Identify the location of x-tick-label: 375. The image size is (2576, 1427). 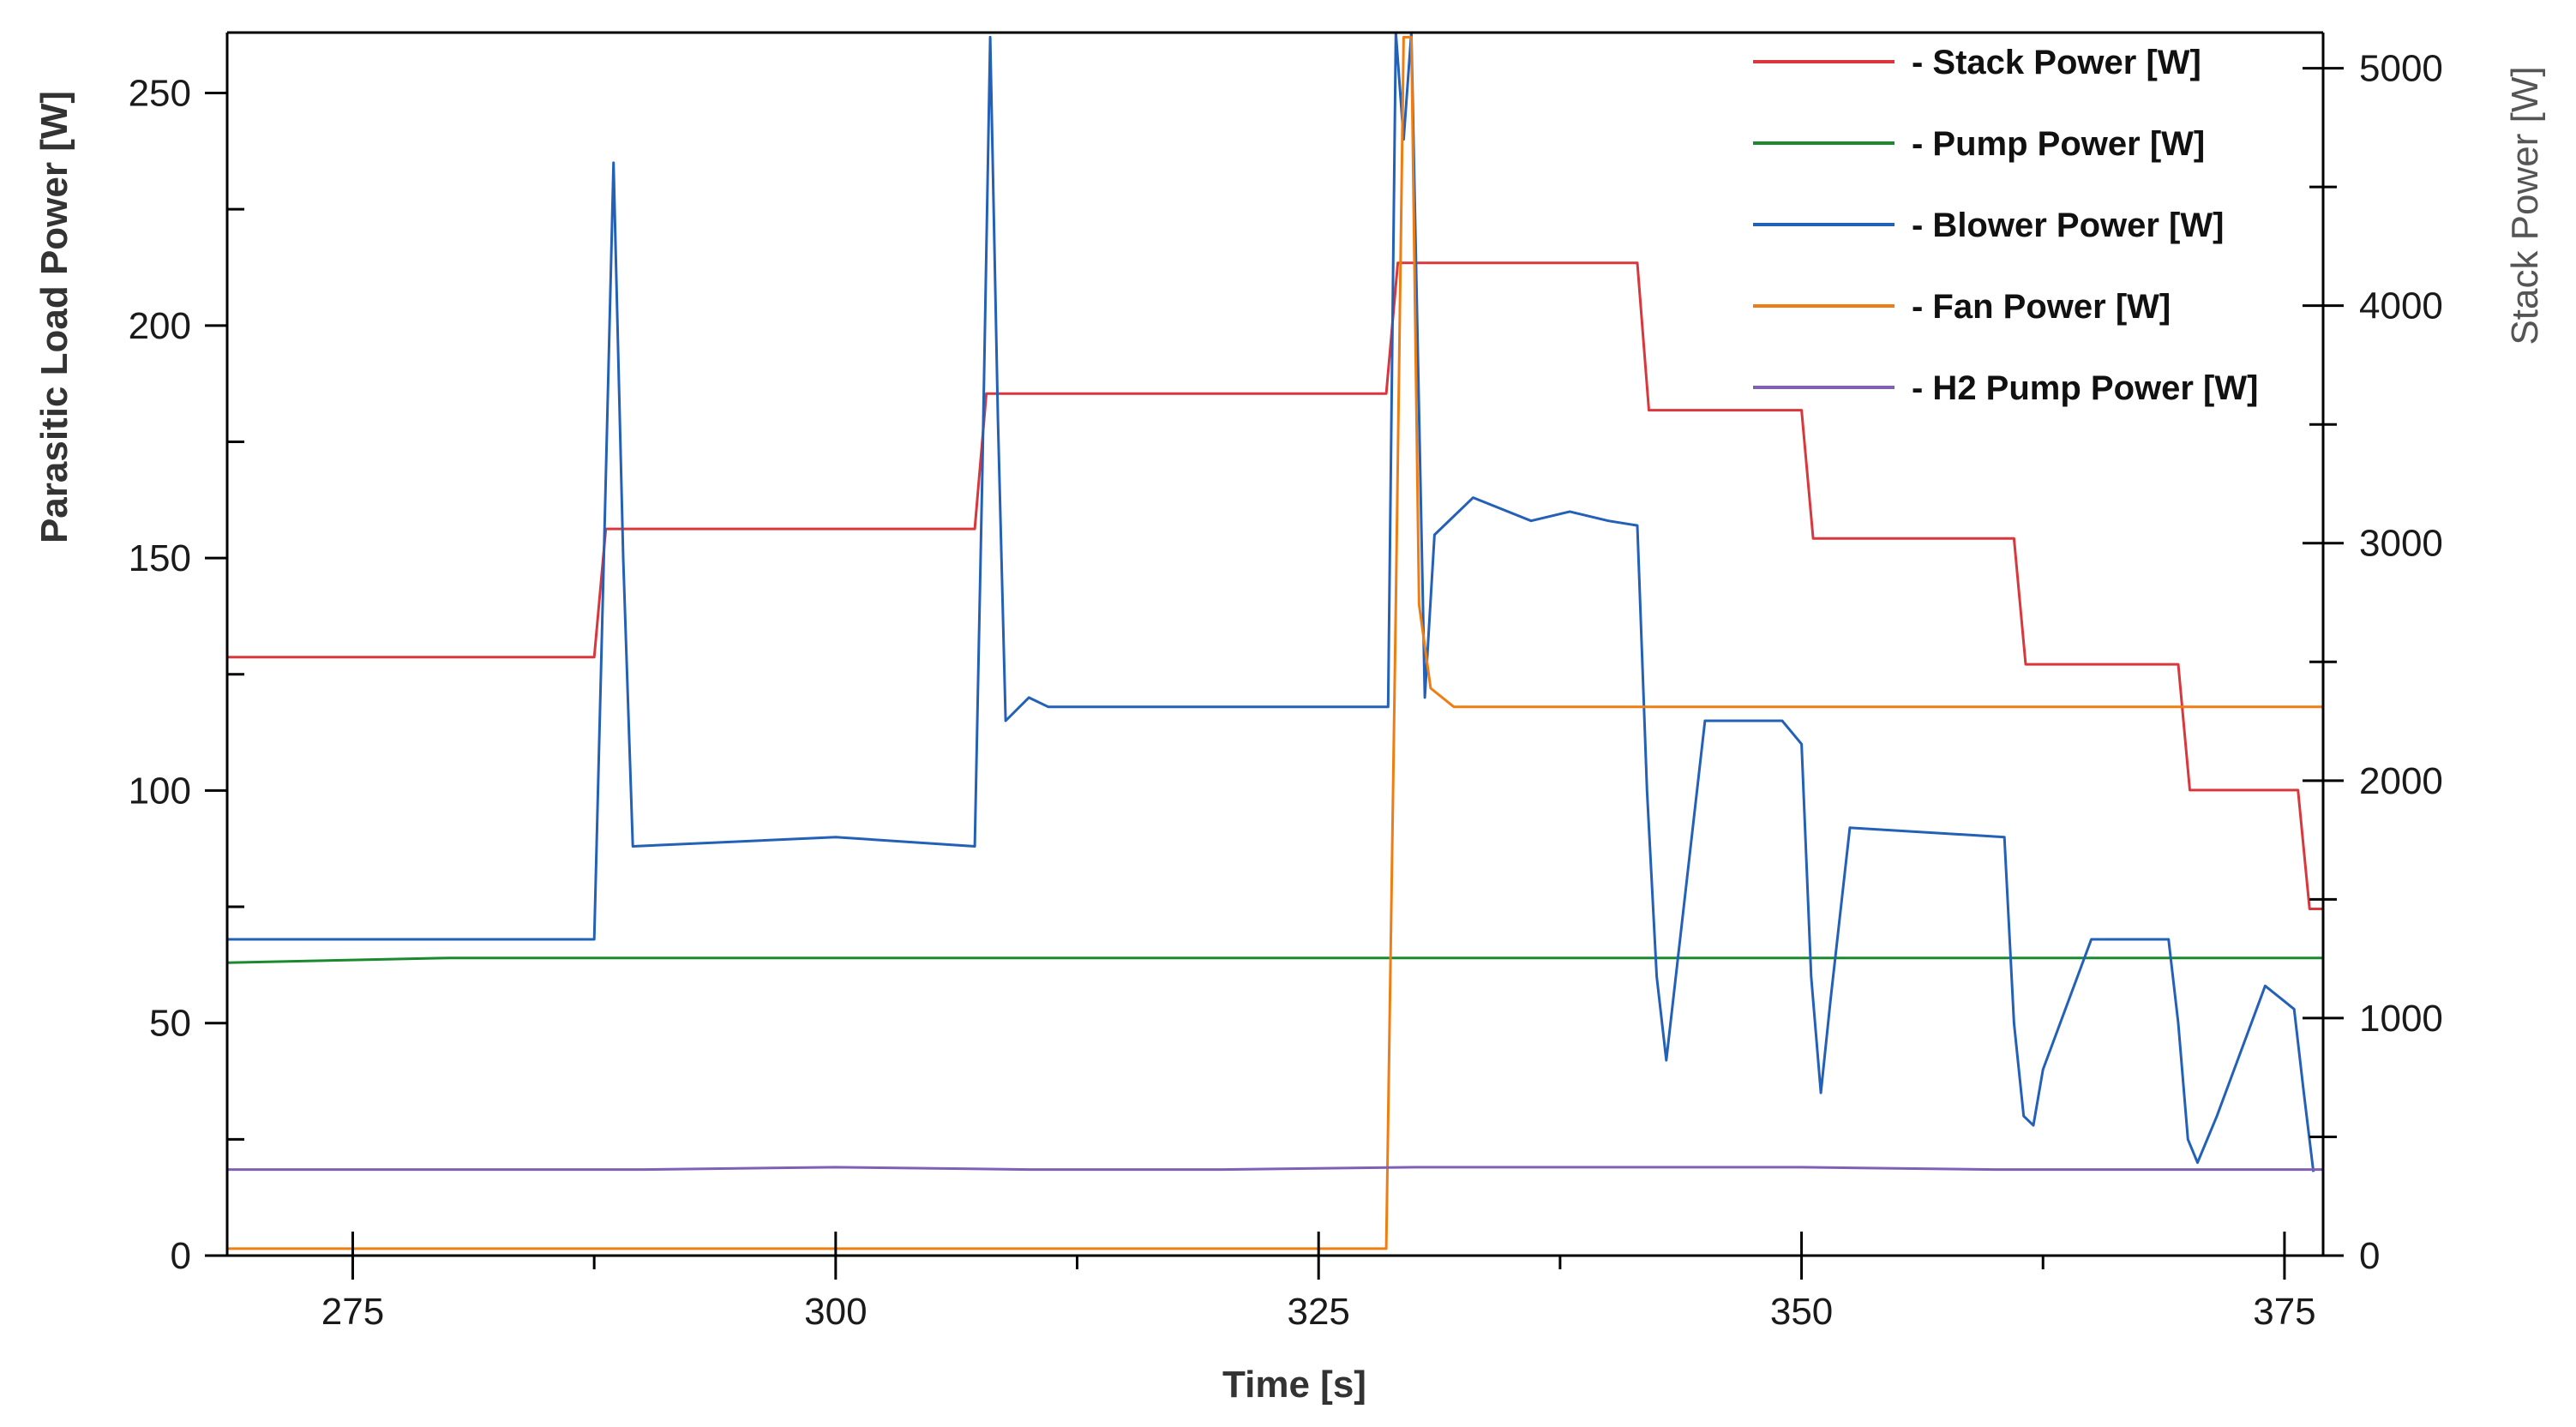
(2284, 1312).